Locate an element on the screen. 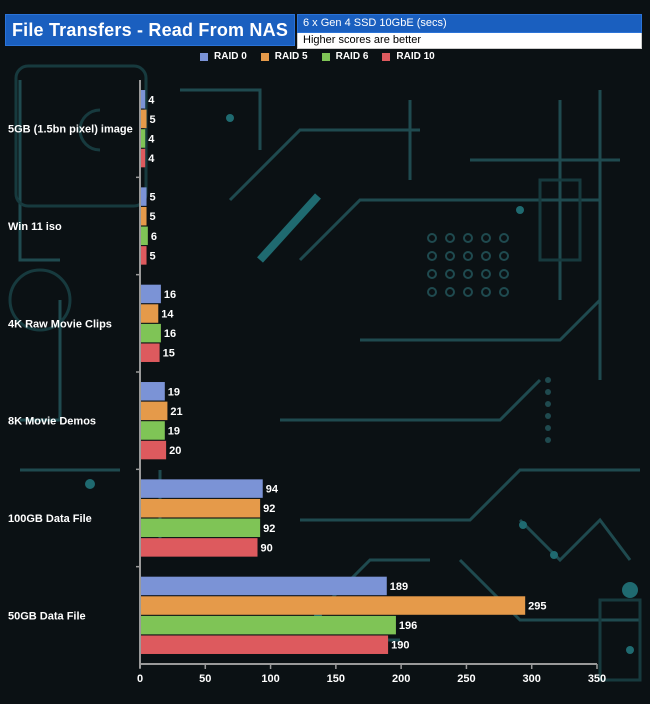 The width and height of the screenshot is (650, 704). category-label: 5GB (1.5bn pixel) image is located at coordinates (70, 130).